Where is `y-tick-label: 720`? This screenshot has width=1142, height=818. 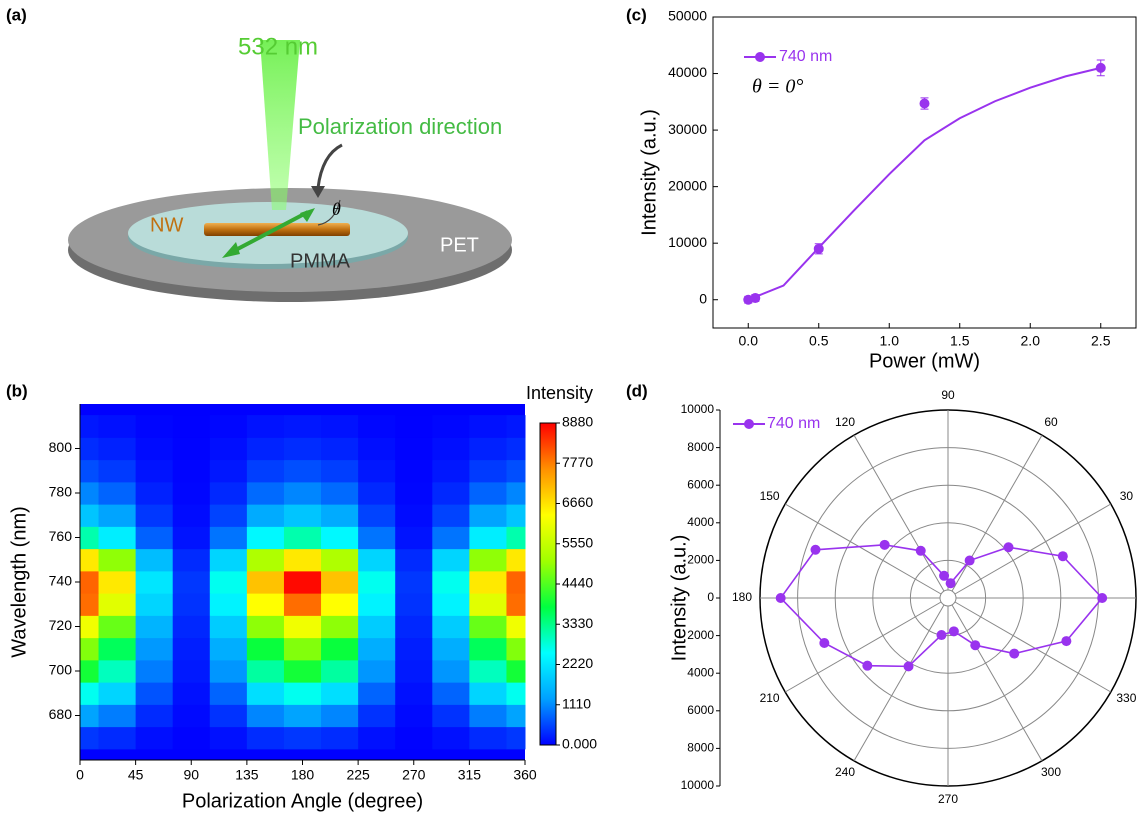
y-tick-label: 720 is located at coordinates (61, 625).